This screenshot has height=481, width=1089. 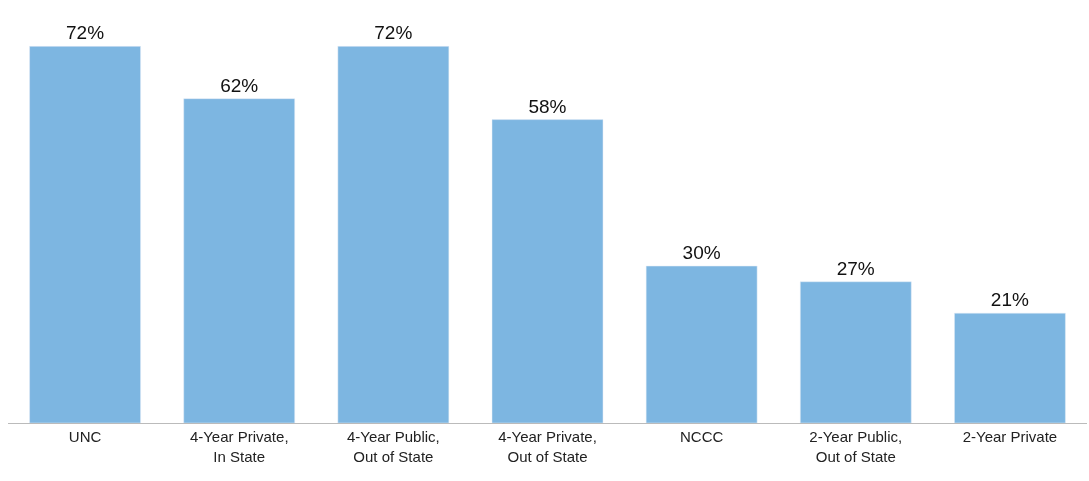 I want to click on x-tick-label: 2-Year Private, so click(x=1010, y=436).